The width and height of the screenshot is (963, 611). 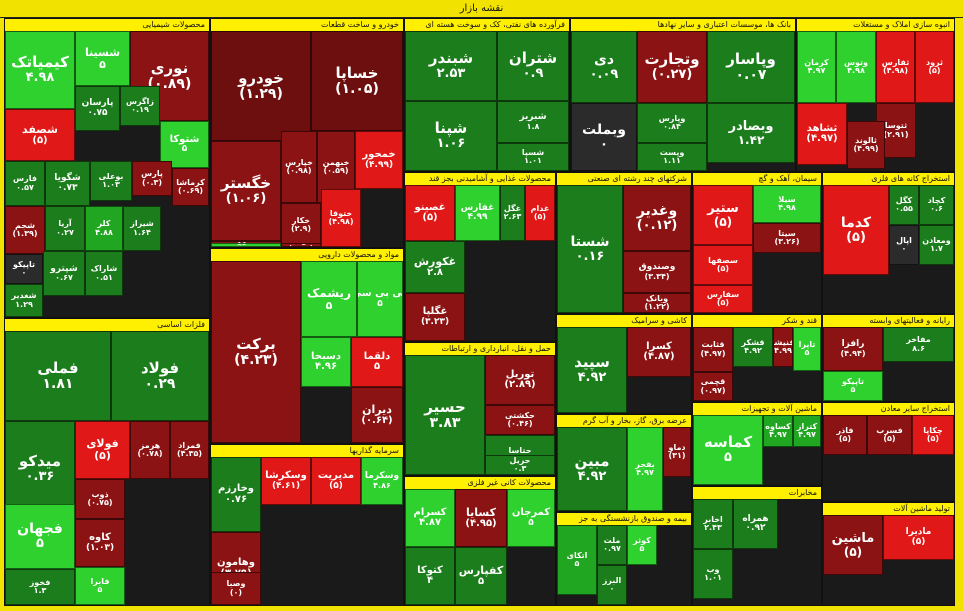 What do you see at coordinates (520, 380) in the screenshot?
I see `stock-tile: توریل (۲.۸۹)` at bounding box center [520, 380].